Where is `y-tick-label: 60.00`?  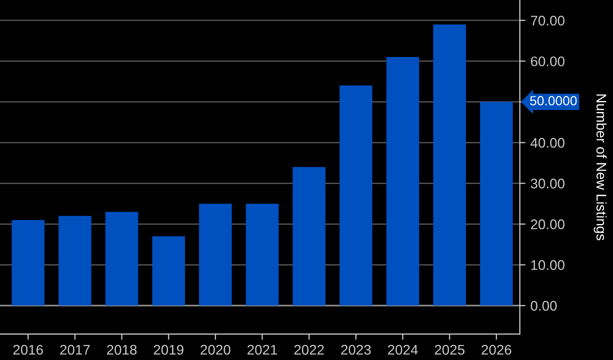
y-tick-label: 60.00 is located at coordinates (547, 61).